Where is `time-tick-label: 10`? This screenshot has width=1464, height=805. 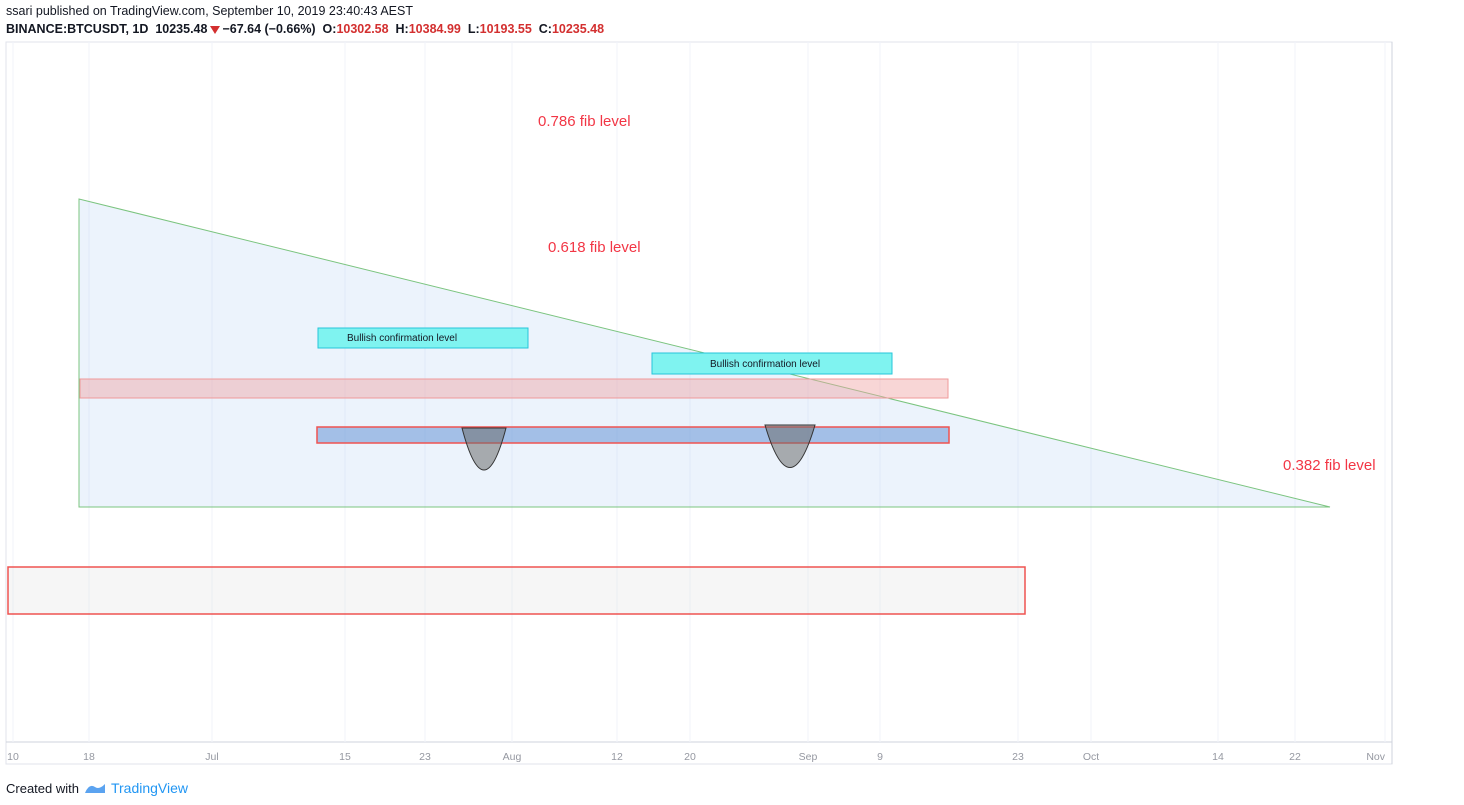 time-tick-label: 10 is located at coordinates (13, 757).